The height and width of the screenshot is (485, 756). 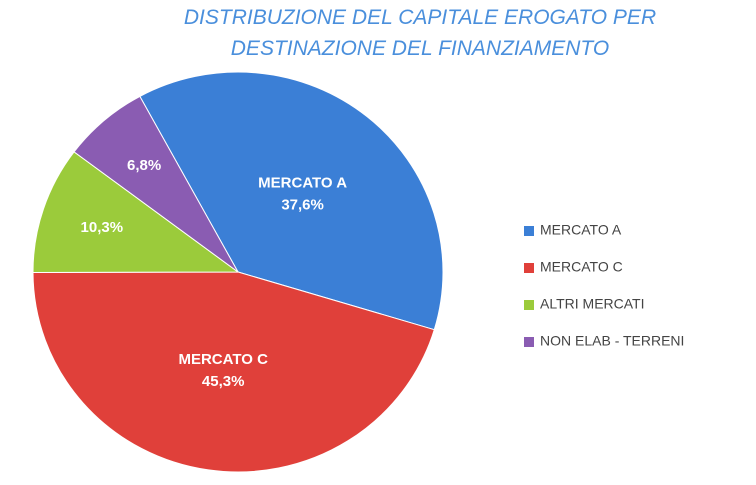 What do you see at coordinates (581, 230) in the screenshot?
I see `legend-label: MERCATO A` at bounding box center [581, 230].